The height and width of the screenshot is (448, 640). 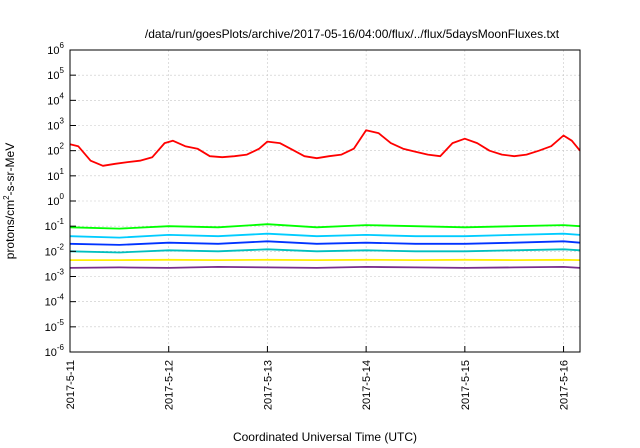 What do you see at coordinates (367, 385) in the screenshot?
I see `x-tick-label: 2017-5-14` at bounding box center [367, 385].